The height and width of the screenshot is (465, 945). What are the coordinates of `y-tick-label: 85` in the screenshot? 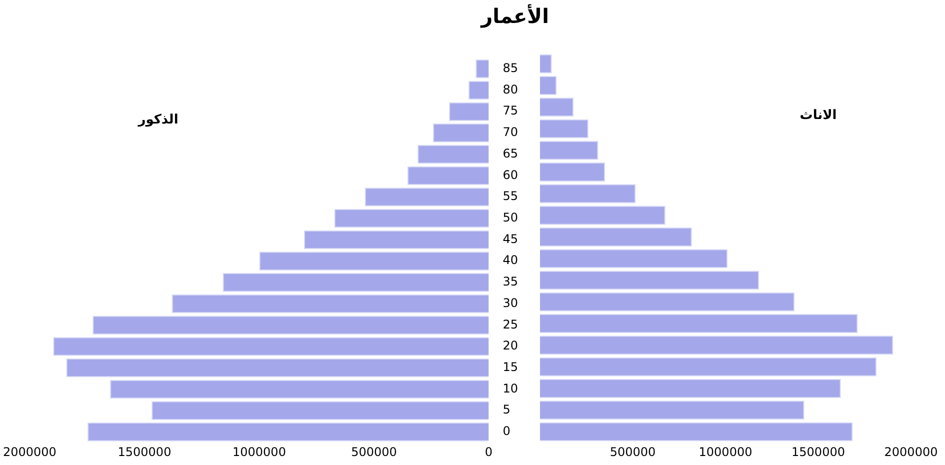 It's located at (510, 68).